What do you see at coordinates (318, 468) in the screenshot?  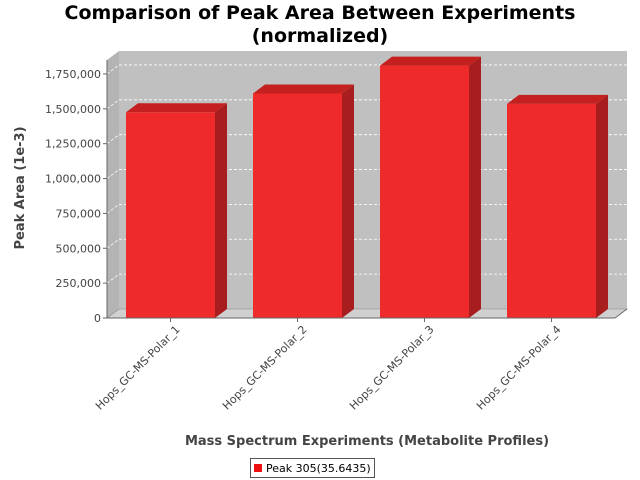 I see `legend-label: Peak 305(35.6435)` at bounding box center [318, 468].